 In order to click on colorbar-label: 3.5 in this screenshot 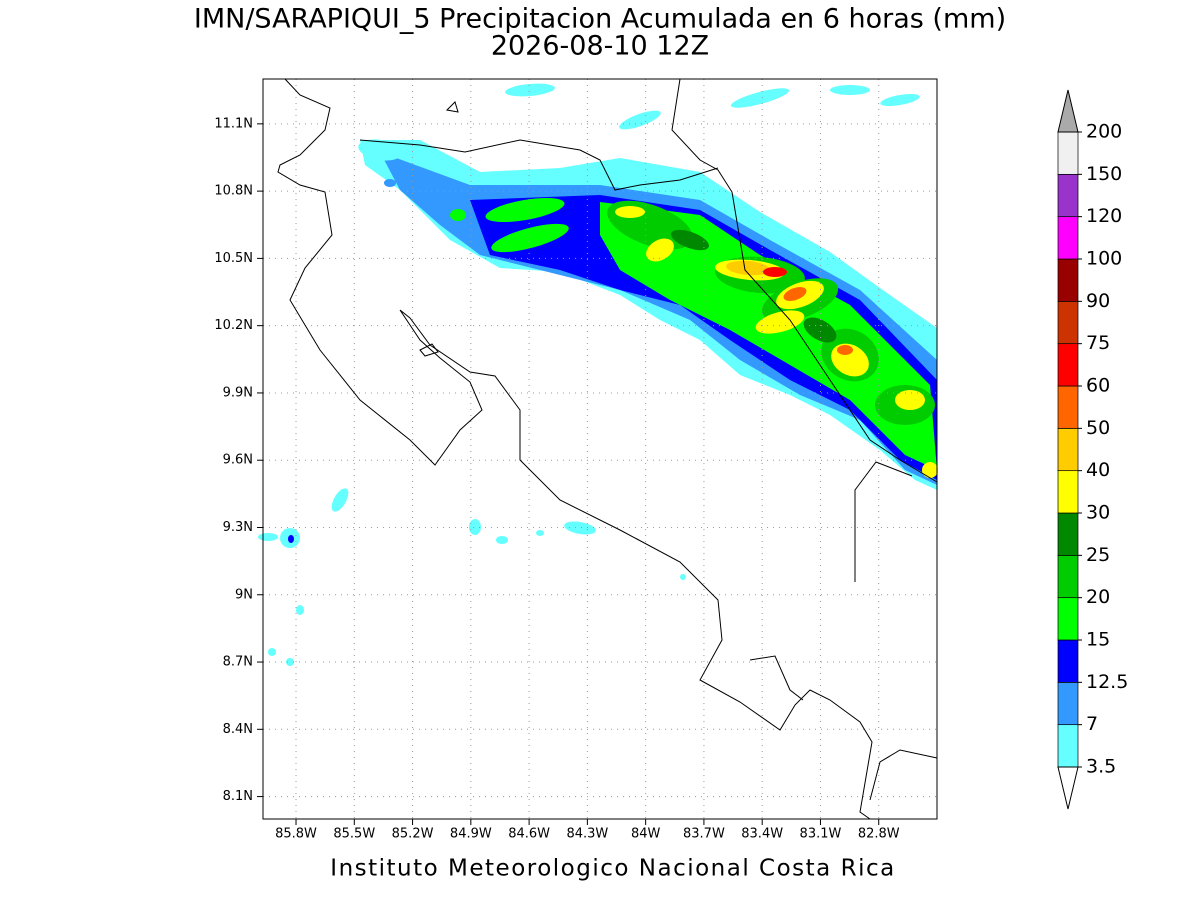, I will do `click(1101, 767)`.